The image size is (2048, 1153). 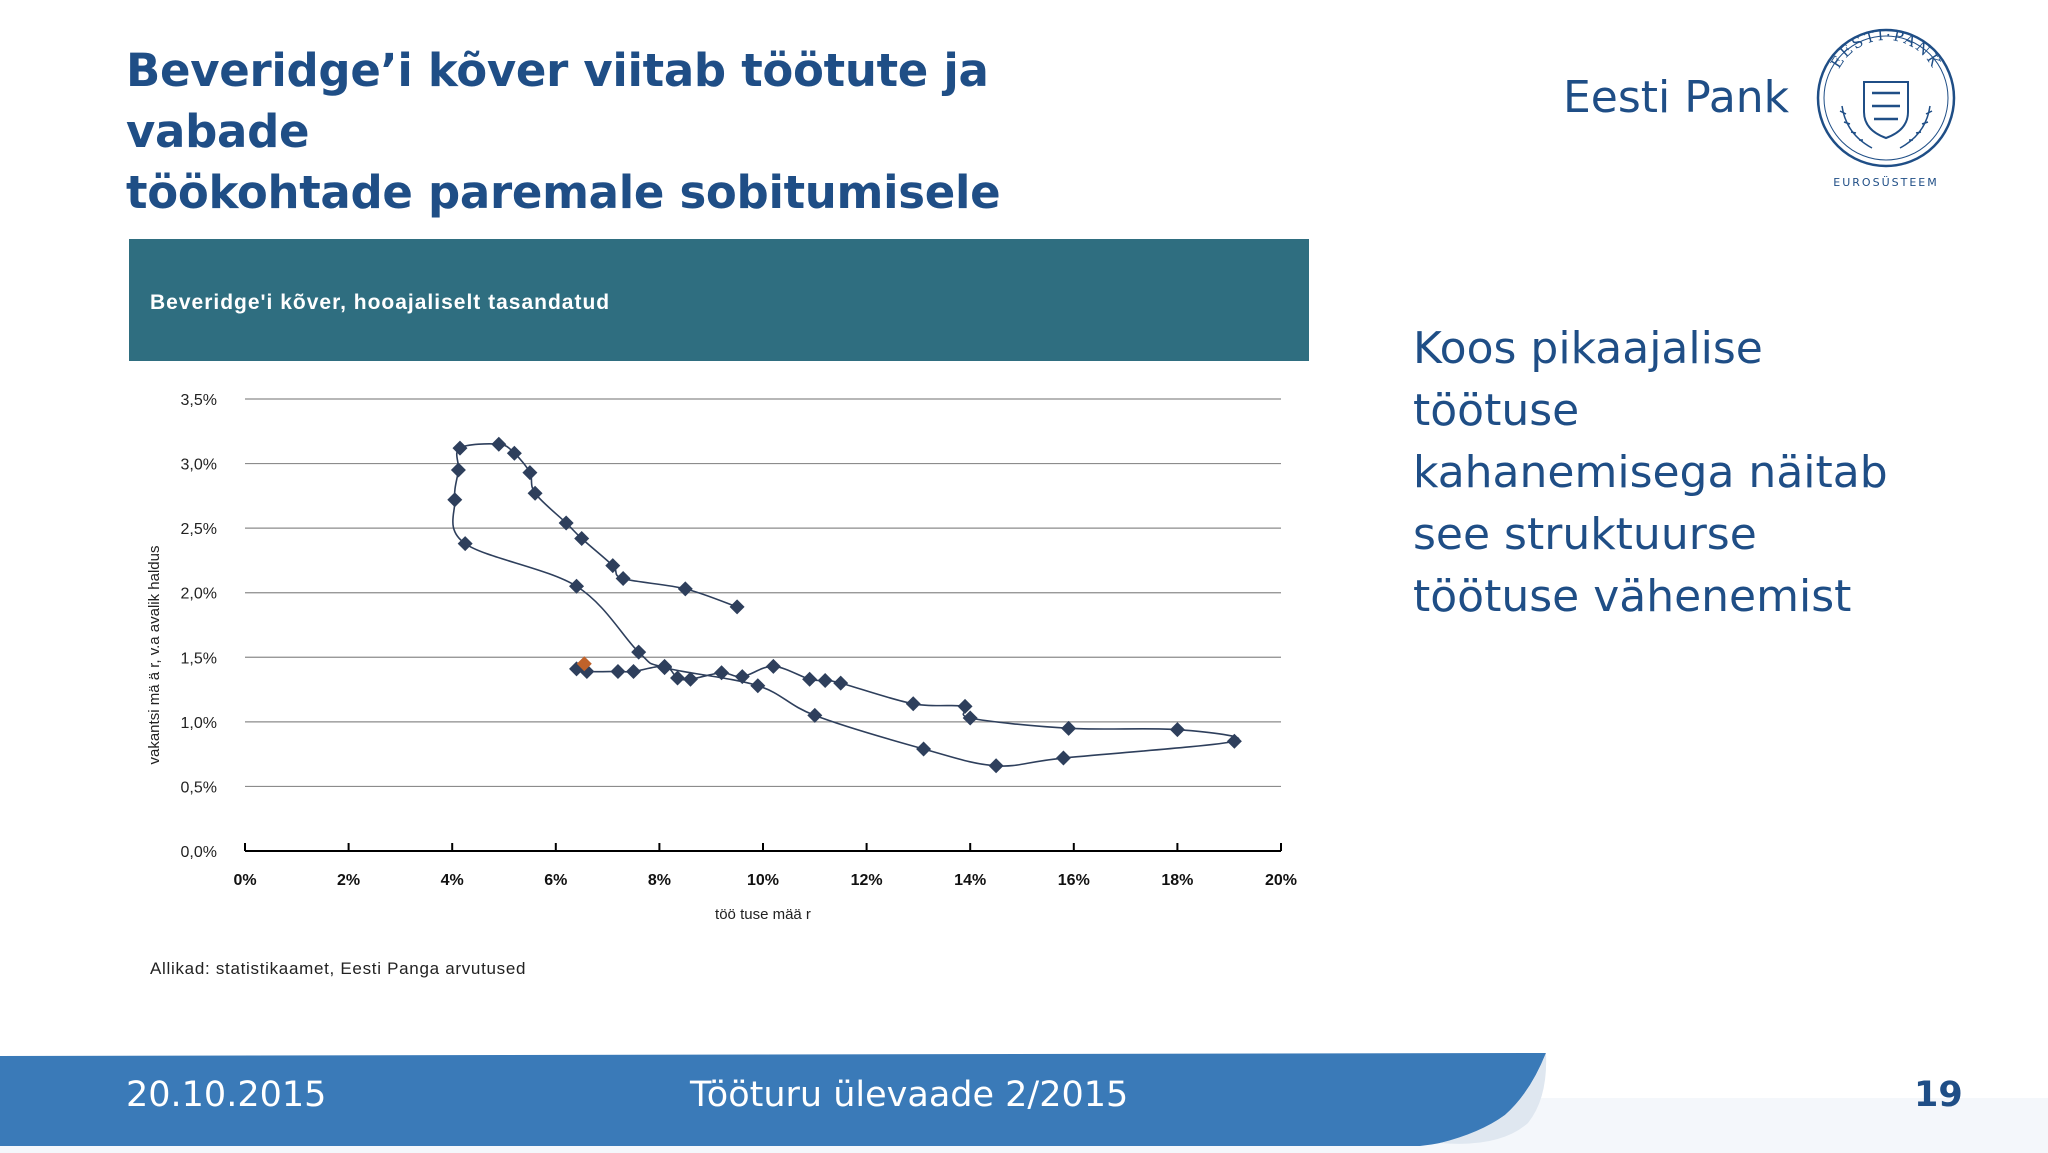 I want to click on y-tick-label: 3,5%, so click(x=199, y=400).